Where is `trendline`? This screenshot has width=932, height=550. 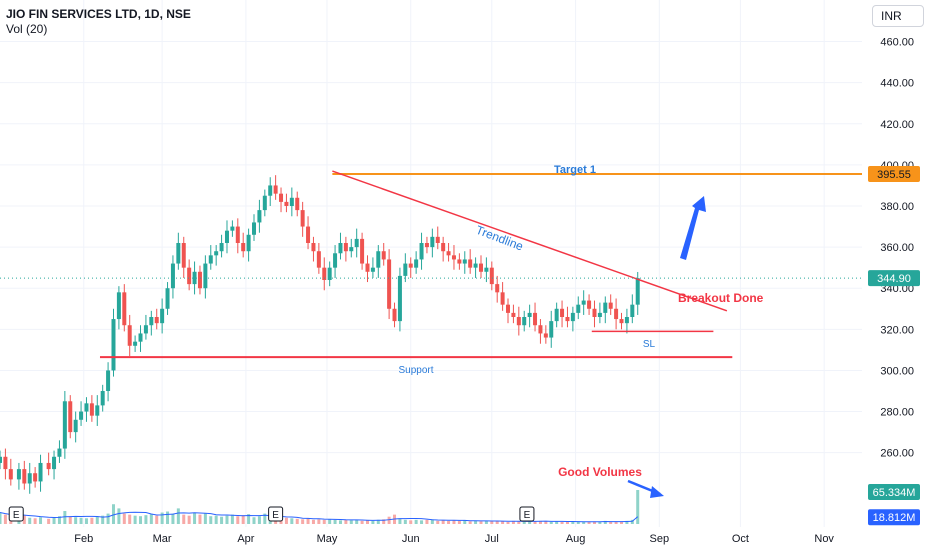
trendline is located at coordinates (530, 241).